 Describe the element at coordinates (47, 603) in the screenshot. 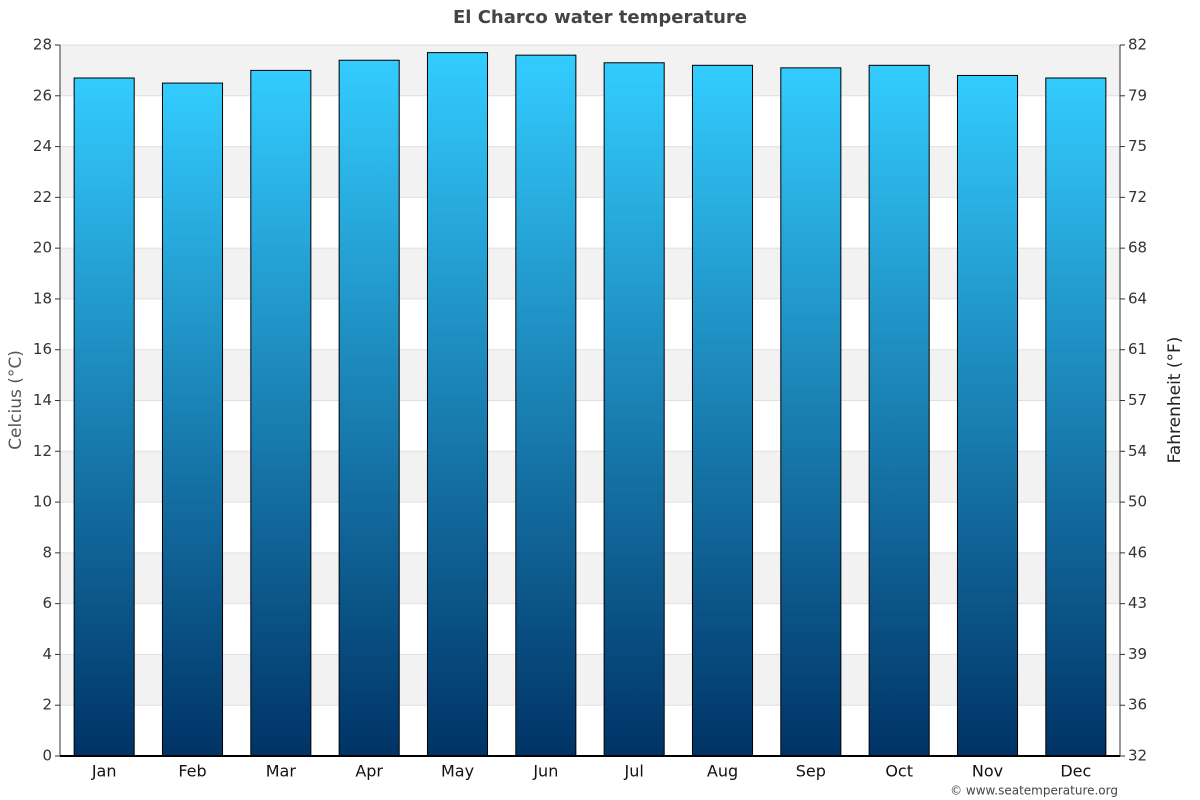

I see `y-tick-label: 6` at that location.